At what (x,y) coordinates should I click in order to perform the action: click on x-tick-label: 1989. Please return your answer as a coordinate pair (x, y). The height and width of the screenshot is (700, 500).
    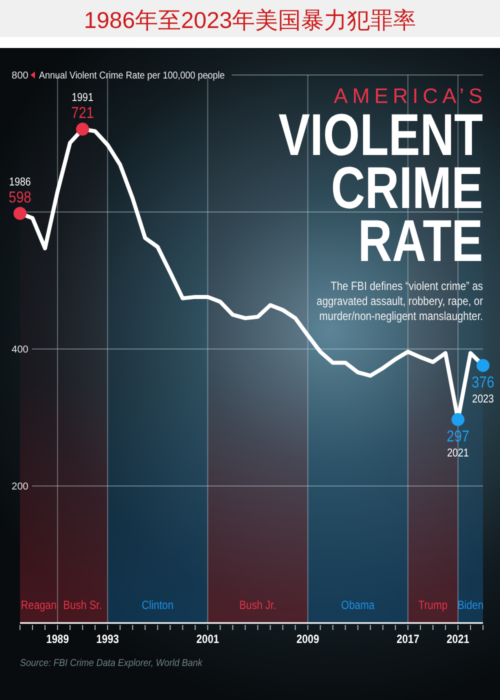
    Looking at the image, I should click on (57, 639).